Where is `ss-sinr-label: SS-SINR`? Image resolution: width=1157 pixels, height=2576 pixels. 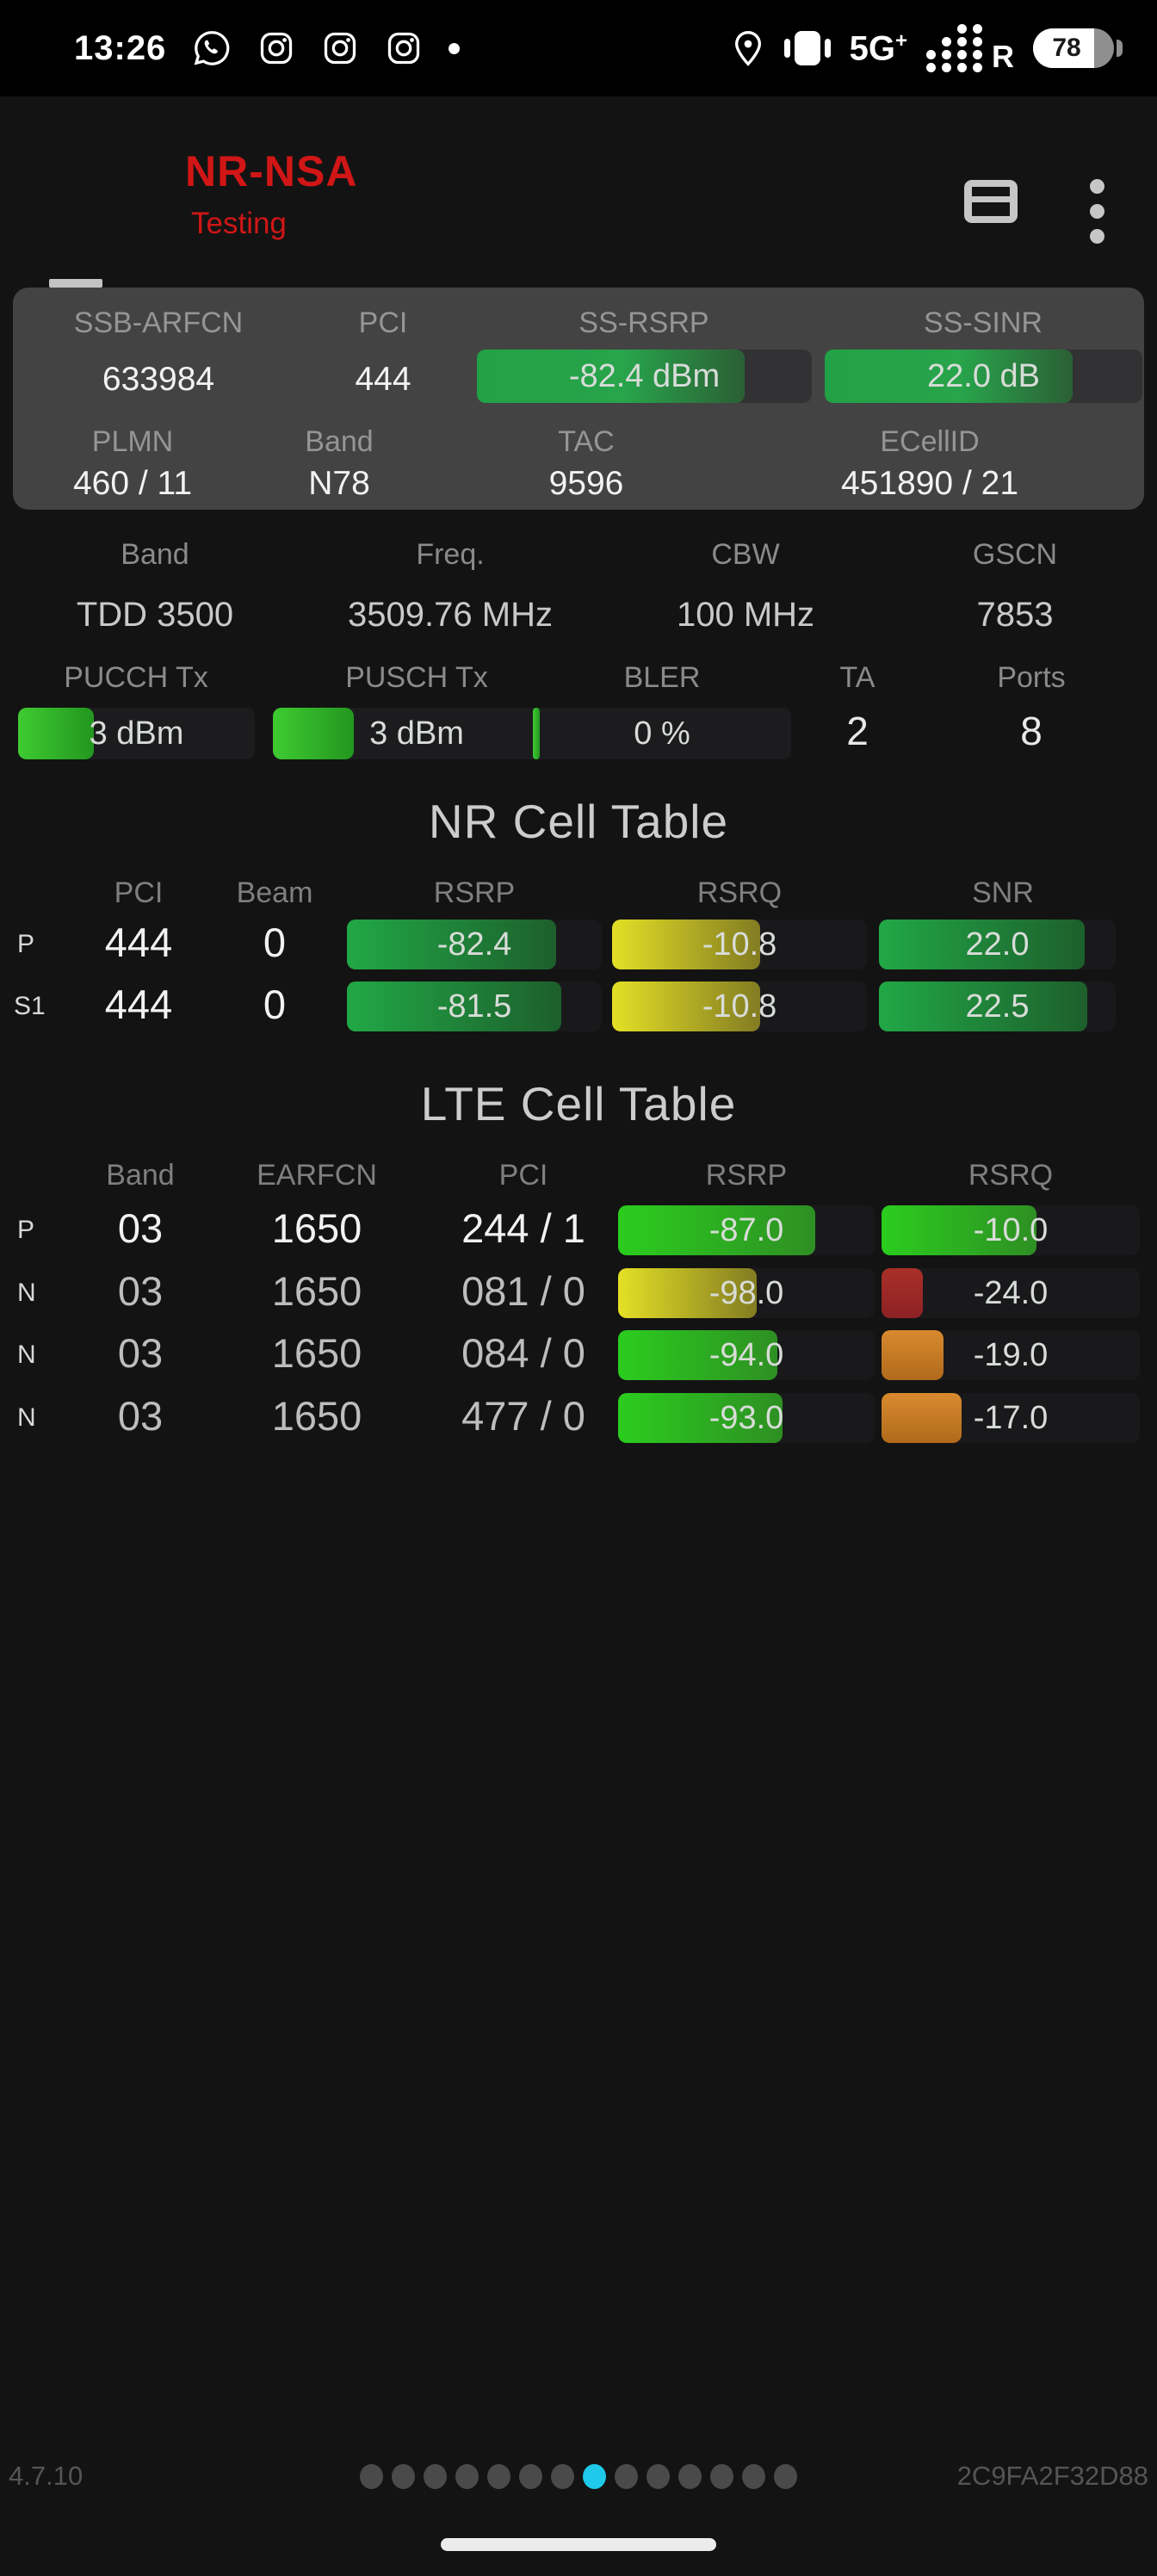
ss-sinr-label: SS-SINR is located at coordinates (983, 323).